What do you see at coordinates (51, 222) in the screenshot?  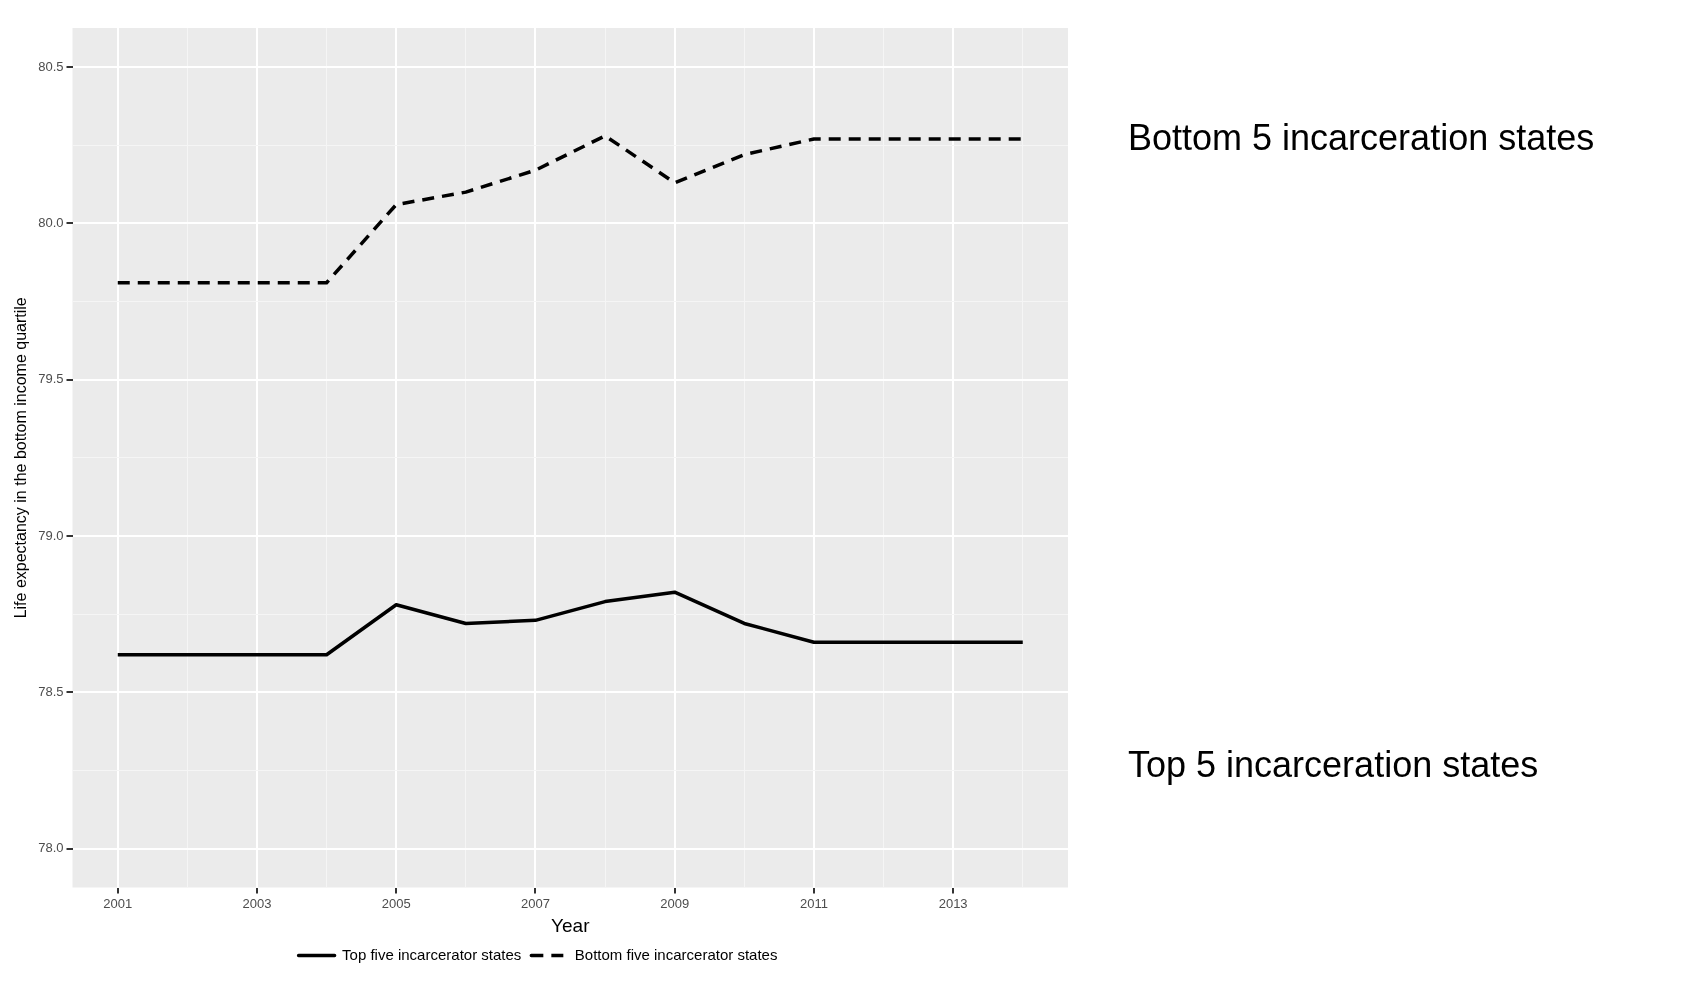 I see `y-tick-label: 80.0` at bounding box center [51, 222].